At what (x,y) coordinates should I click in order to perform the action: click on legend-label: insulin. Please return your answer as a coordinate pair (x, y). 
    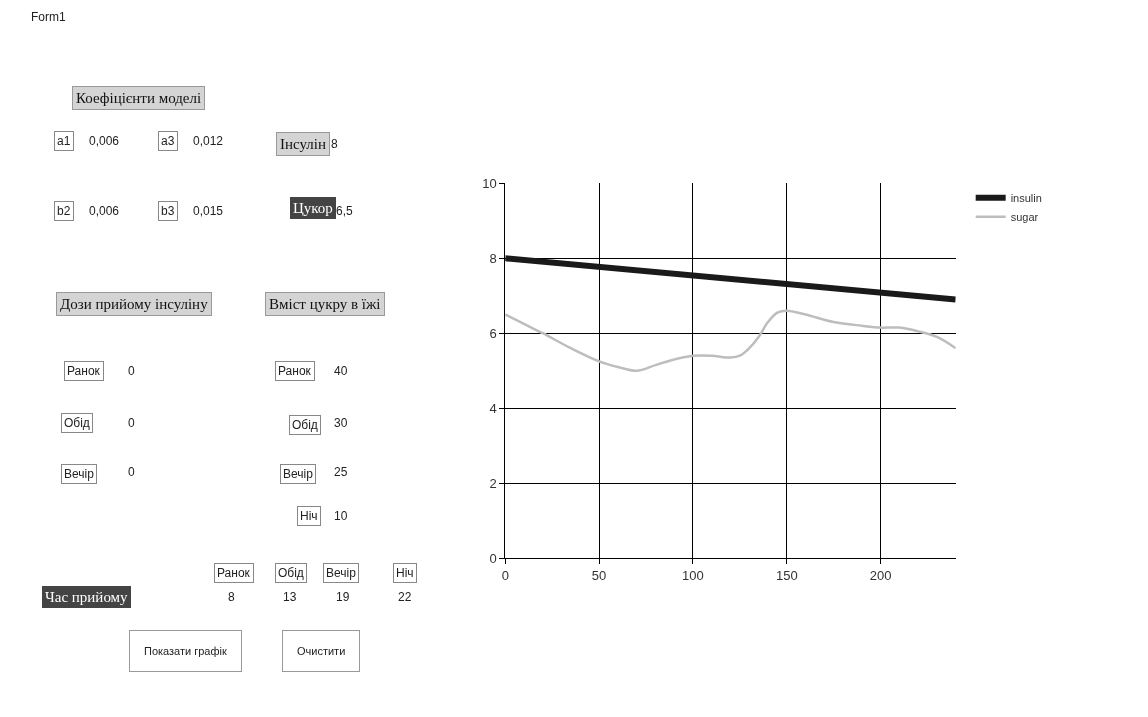
    Looking at the image, I should click on (1026, 198).